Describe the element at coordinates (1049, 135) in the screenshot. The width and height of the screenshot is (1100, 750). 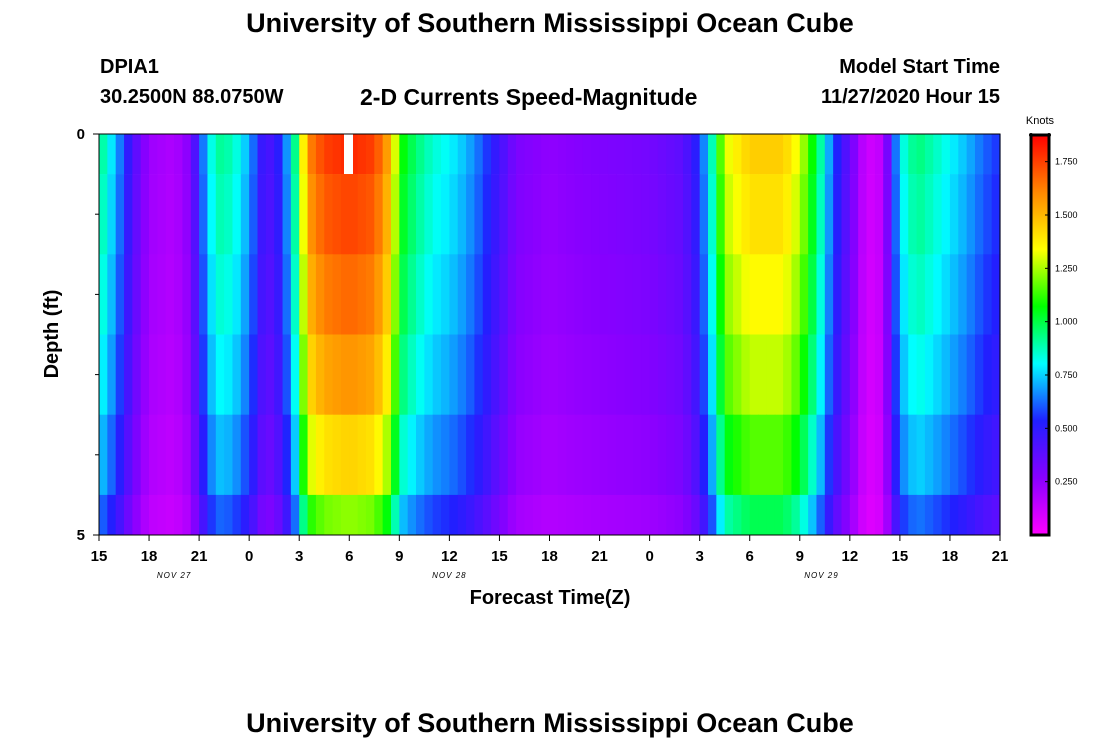
I see `colorbar-corner-dot` at that location.